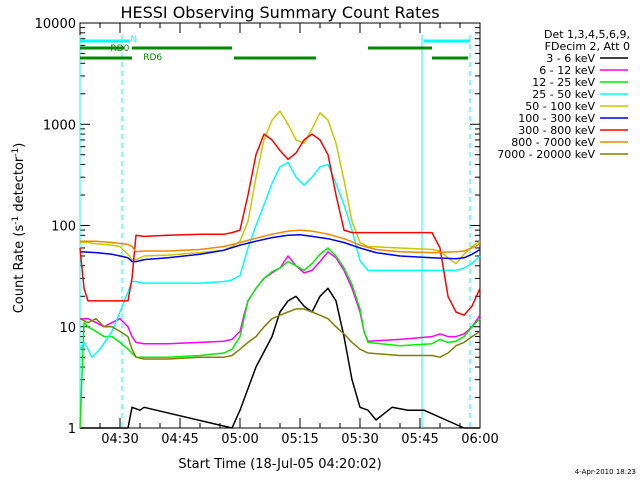  What do you see at coordinates (279, 12) in the screenshot?
I see `chart-title: HESSI Observing Summary Count Rates` at bounding box center [279, 12].